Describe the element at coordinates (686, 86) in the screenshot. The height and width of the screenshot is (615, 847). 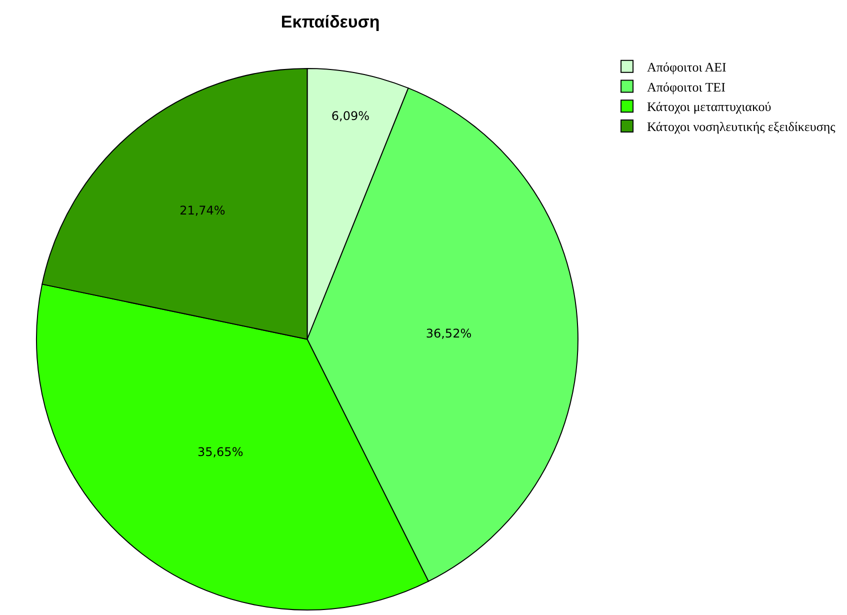
I see `legend-label: Απόφοιτοι ΤΕΙ` at that location.